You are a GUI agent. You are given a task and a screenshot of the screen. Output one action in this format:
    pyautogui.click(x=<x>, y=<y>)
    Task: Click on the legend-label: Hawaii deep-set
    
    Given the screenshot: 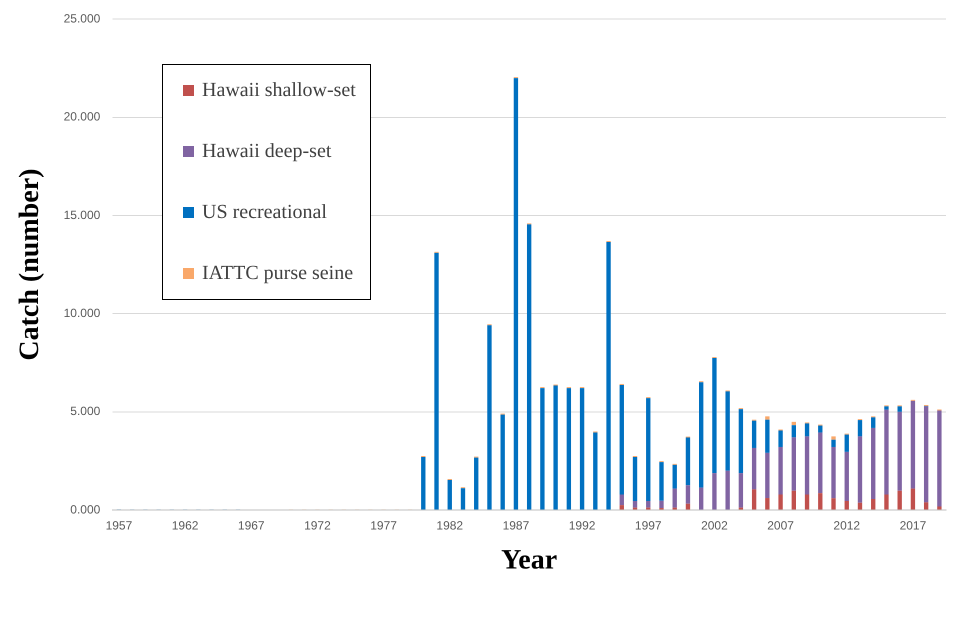 What is the action you would take?
    pyautogui.click(x=267, y=151)
    